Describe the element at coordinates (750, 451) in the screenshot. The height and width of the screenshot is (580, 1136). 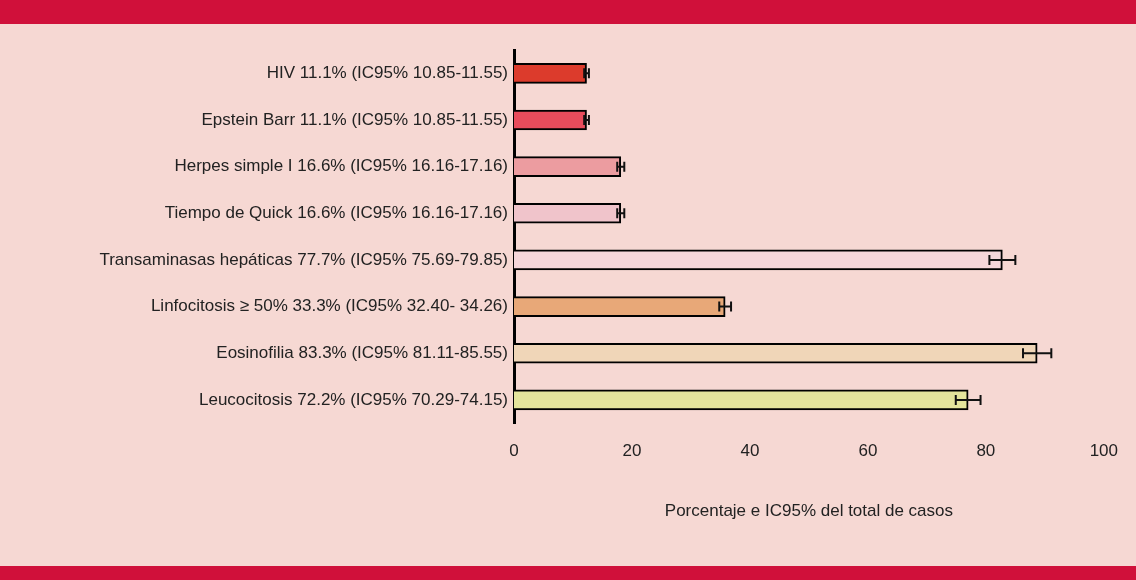
I see `x-tick-label: 40` at that location.